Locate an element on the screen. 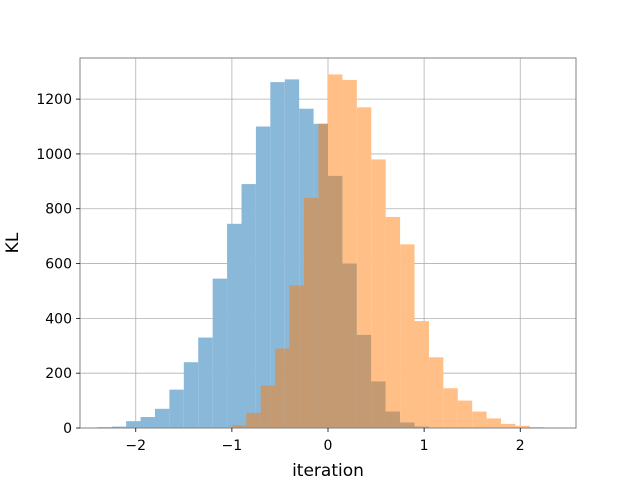 The image size is (640, 480). y-tick-label-3: 600 is located at coordinates (58, 265).